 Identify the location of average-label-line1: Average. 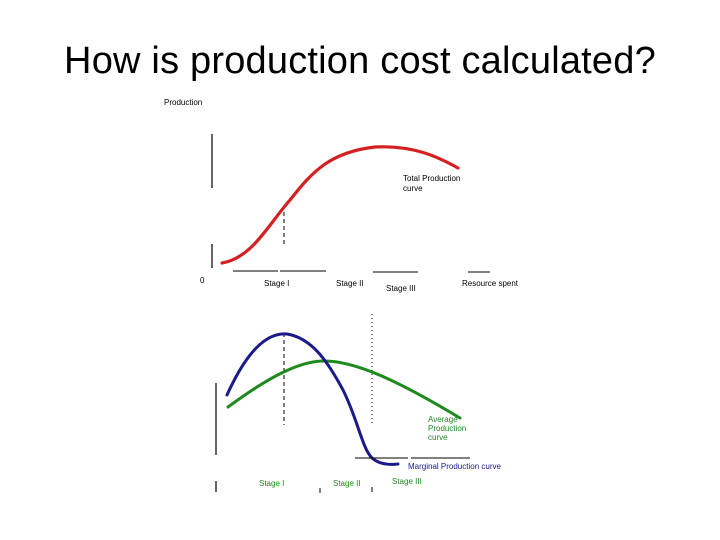
(443, 419).